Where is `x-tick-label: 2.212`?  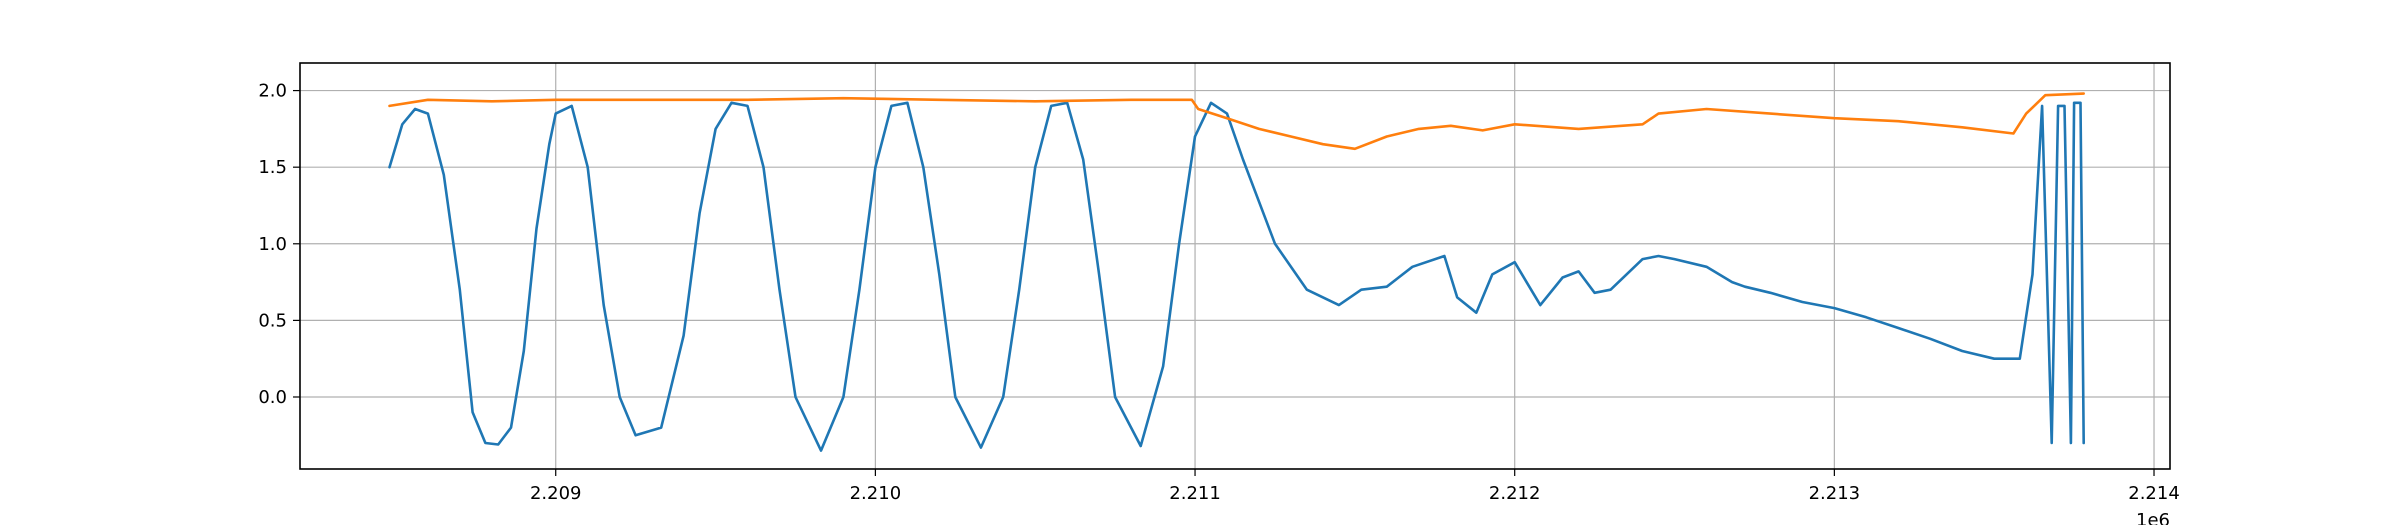
x-tick-label: 2.212 is located at coordinates (1515, 493).